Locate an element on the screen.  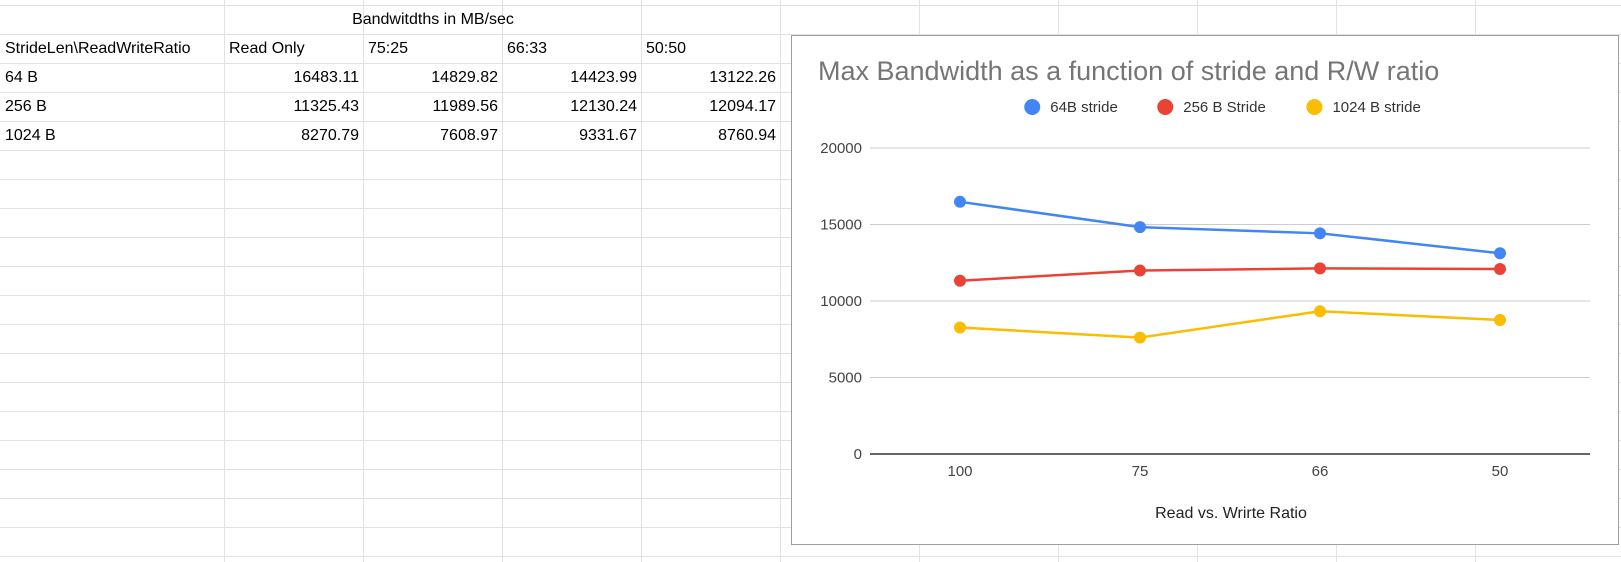
cell-1024b-75-25: 7608.97 is located at coordinates (469, 135).